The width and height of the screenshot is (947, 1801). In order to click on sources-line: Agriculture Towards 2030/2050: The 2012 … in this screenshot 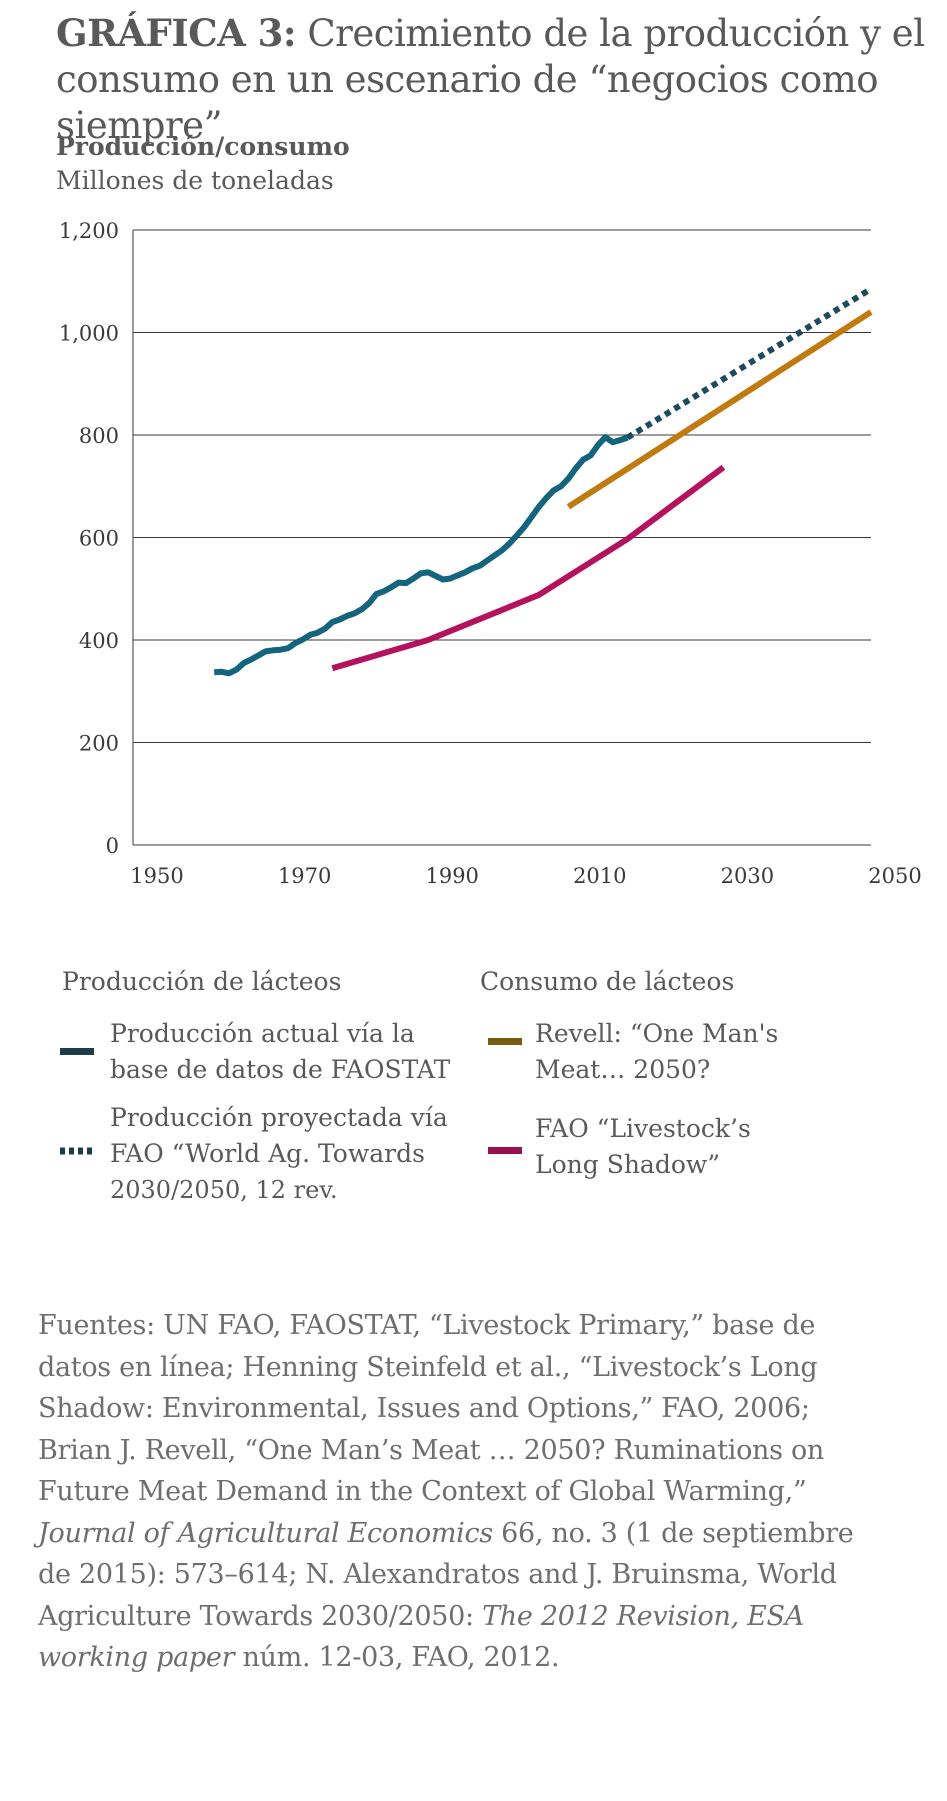, I will do `click(478, 1617)`.